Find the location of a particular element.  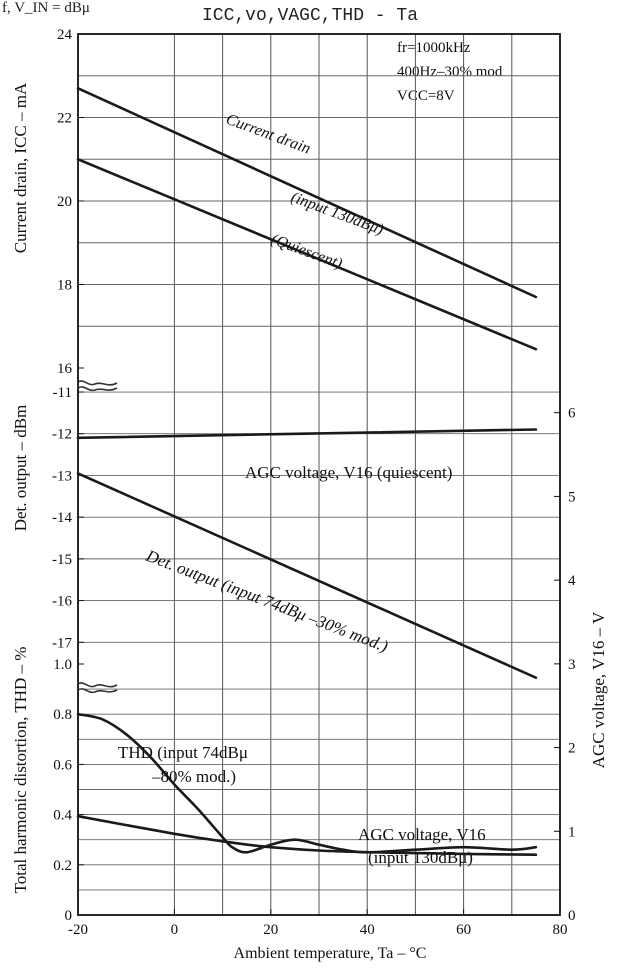

y-tick-label-agc: 5 is located at coordinates (572, 497).